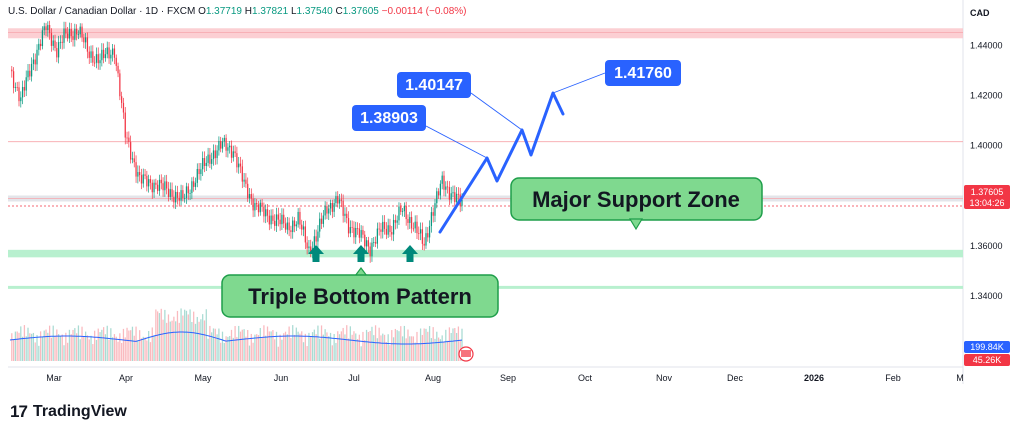  I want to click on y-tick-label: 1.36000, so click(986, 246).